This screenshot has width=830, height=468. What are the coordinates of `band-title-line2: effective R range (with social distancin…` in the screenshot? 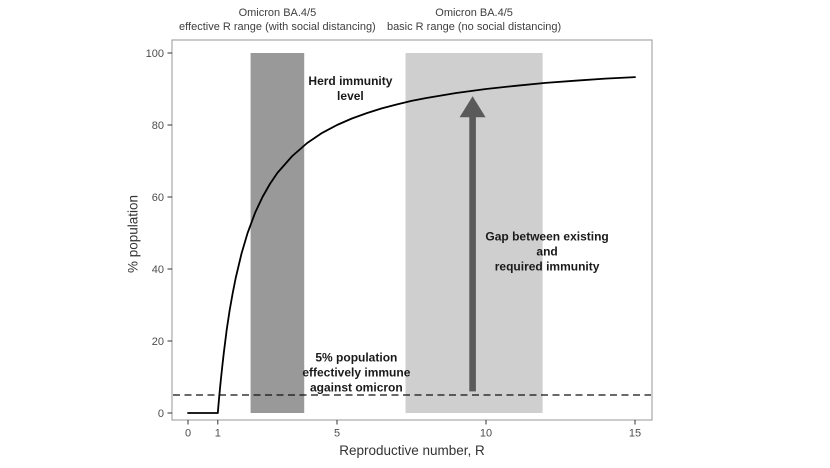 It's located at (277, 27).